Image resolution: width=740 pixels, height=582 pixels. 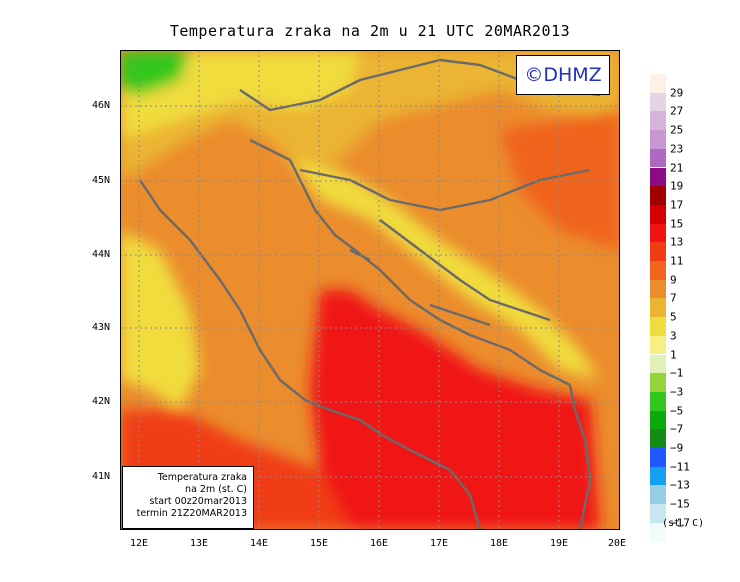 I want to click on legend-label: 21, so click(x=677, y=167).